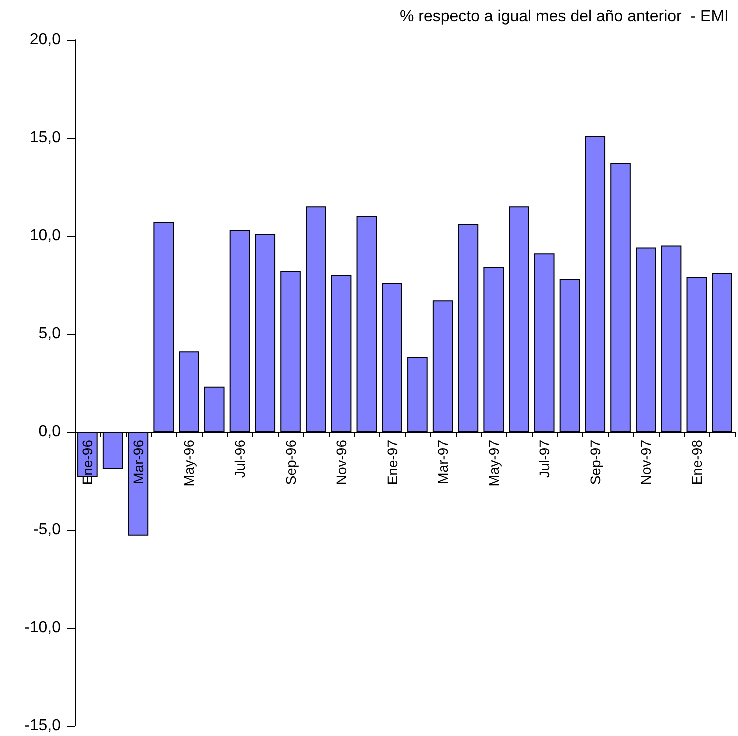  Describe the element at coordinates (494, 463) in the screenshot. I see `x-tick-label: May-97` at that location.